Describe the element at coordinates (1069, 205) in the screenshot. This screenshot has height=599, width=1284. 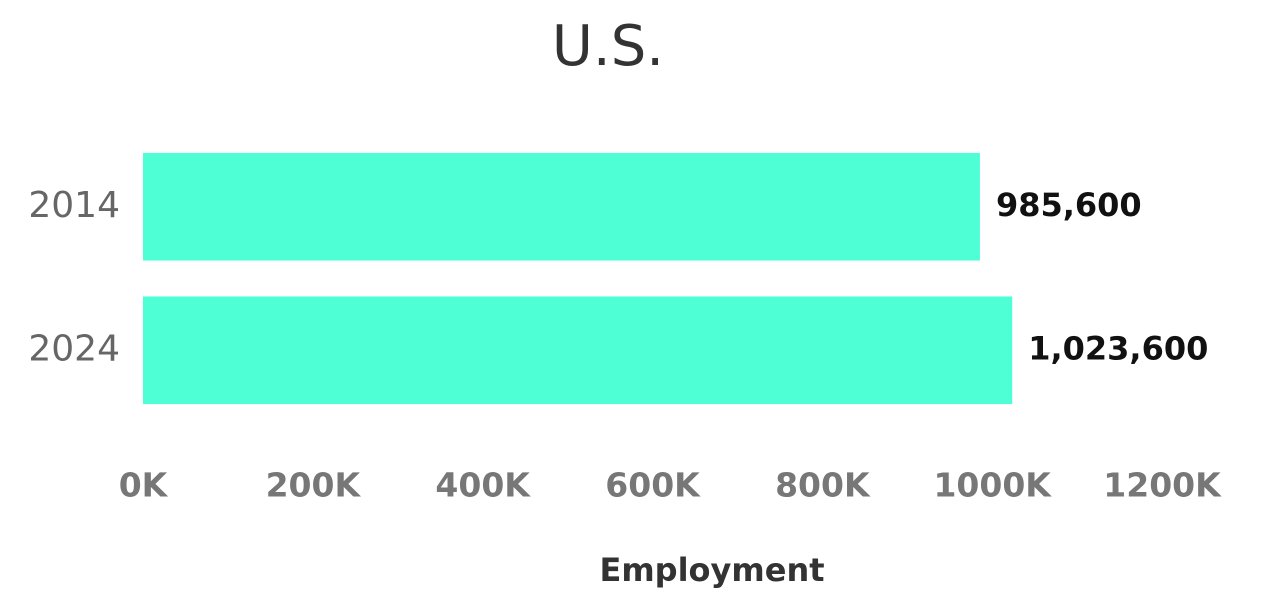
I see `value-label: 985,600` at that location.